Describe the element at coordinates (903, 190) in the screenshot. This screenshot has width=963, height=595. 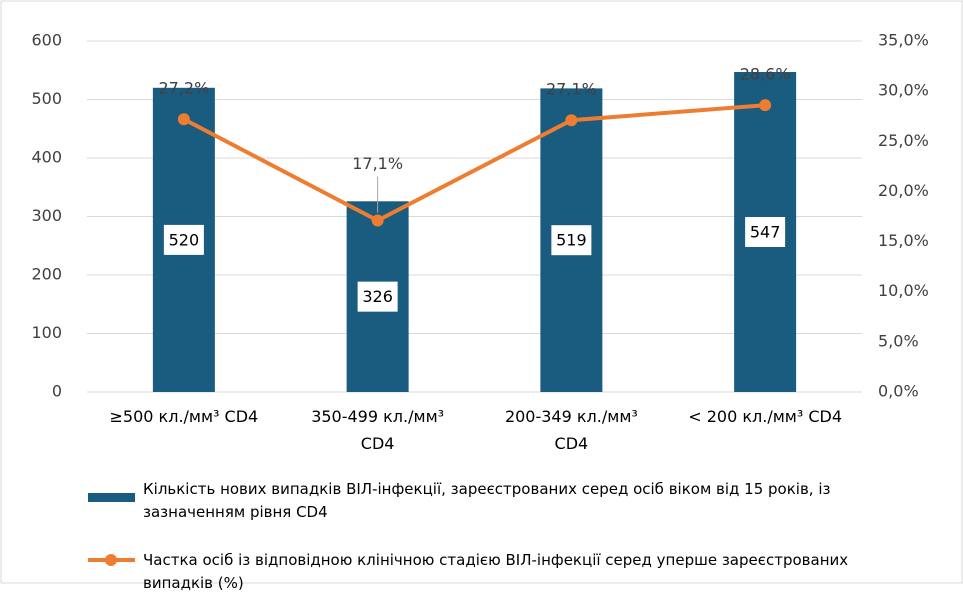
I see `y2-tick-label: 20,0%` at that location.